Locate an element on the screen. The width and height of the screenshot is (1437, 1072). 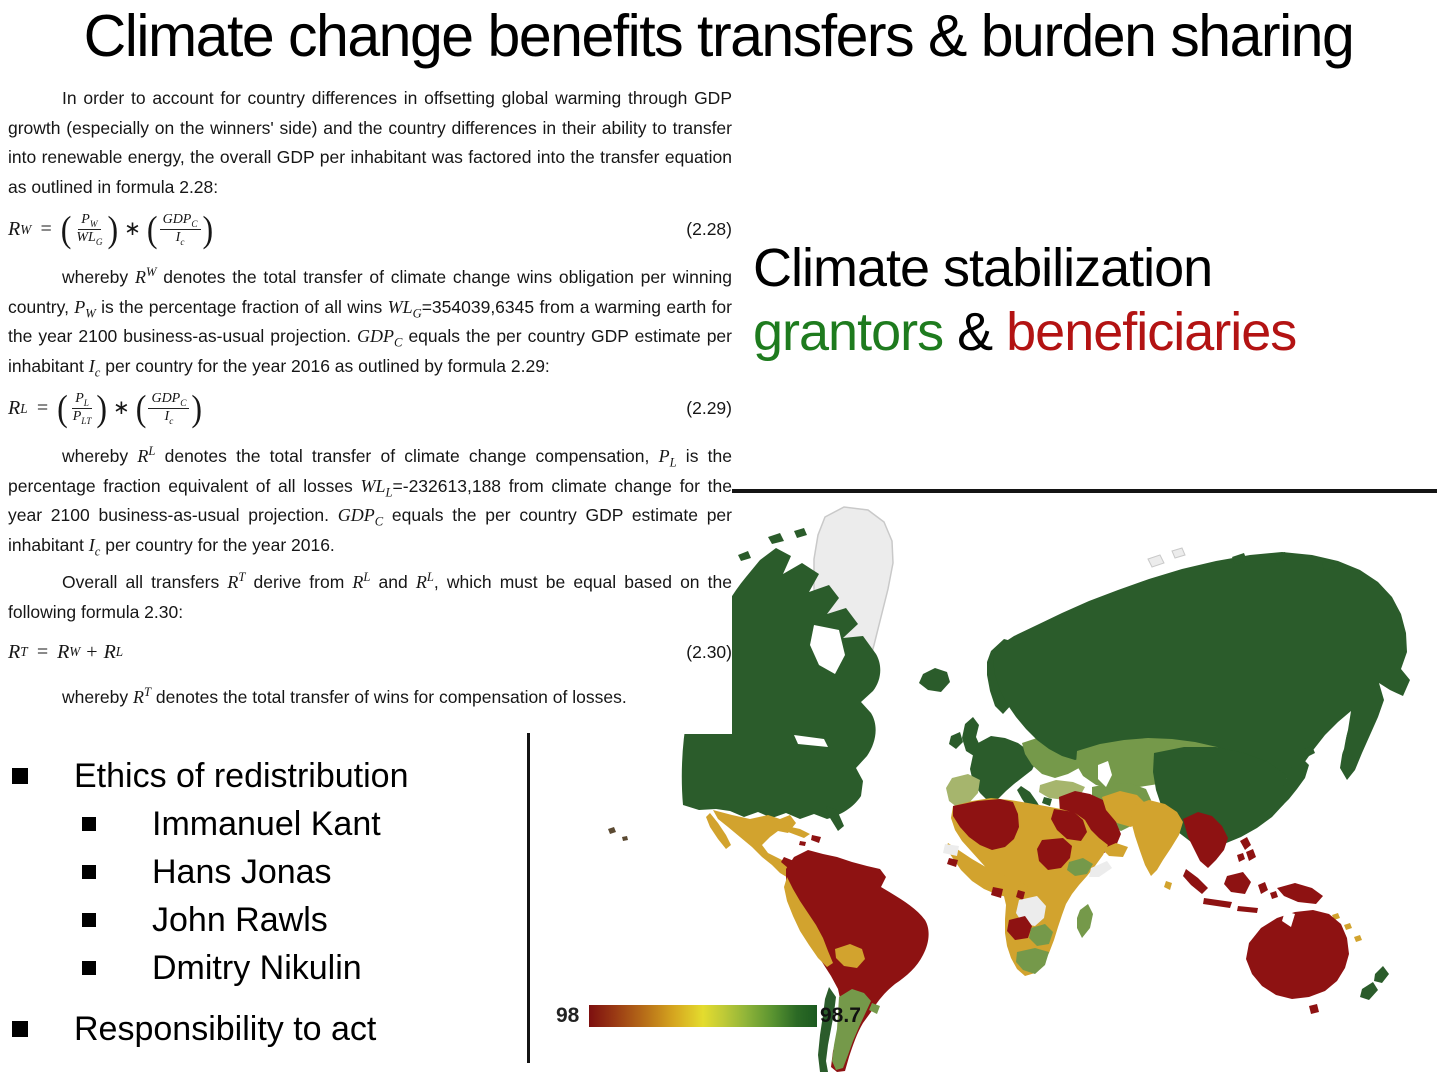
region-cuba is located at coordinates (794, 831).